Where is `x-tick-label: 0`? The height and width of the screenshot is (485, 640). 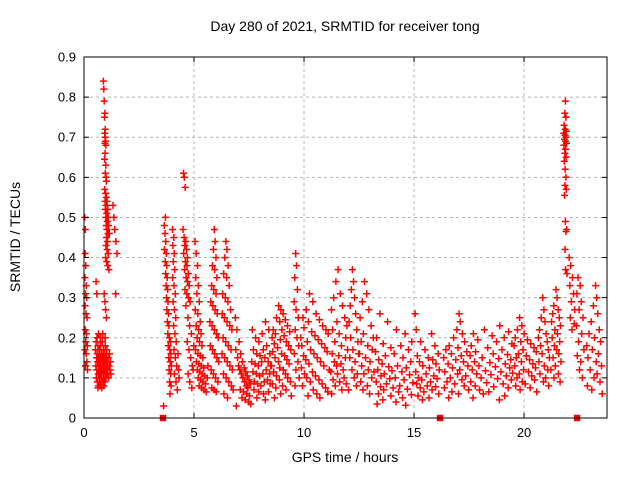
x-tick-label: 0 is located at coordinates (83, 432).